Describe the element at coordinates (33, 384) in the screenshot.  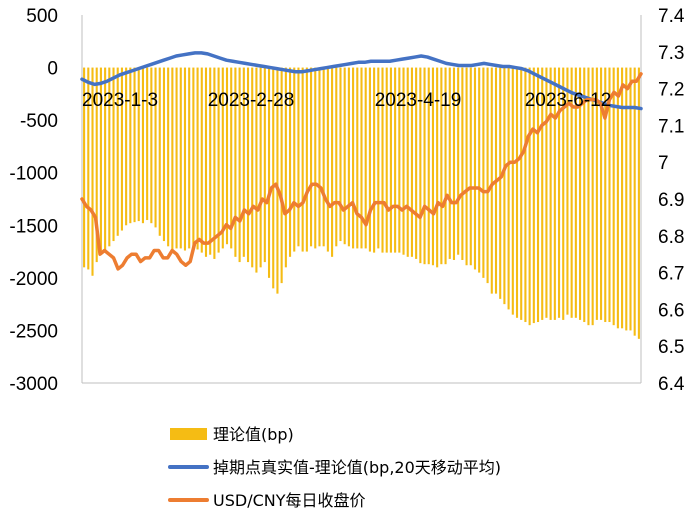
I see `left-tick-label: -3000` at that location.